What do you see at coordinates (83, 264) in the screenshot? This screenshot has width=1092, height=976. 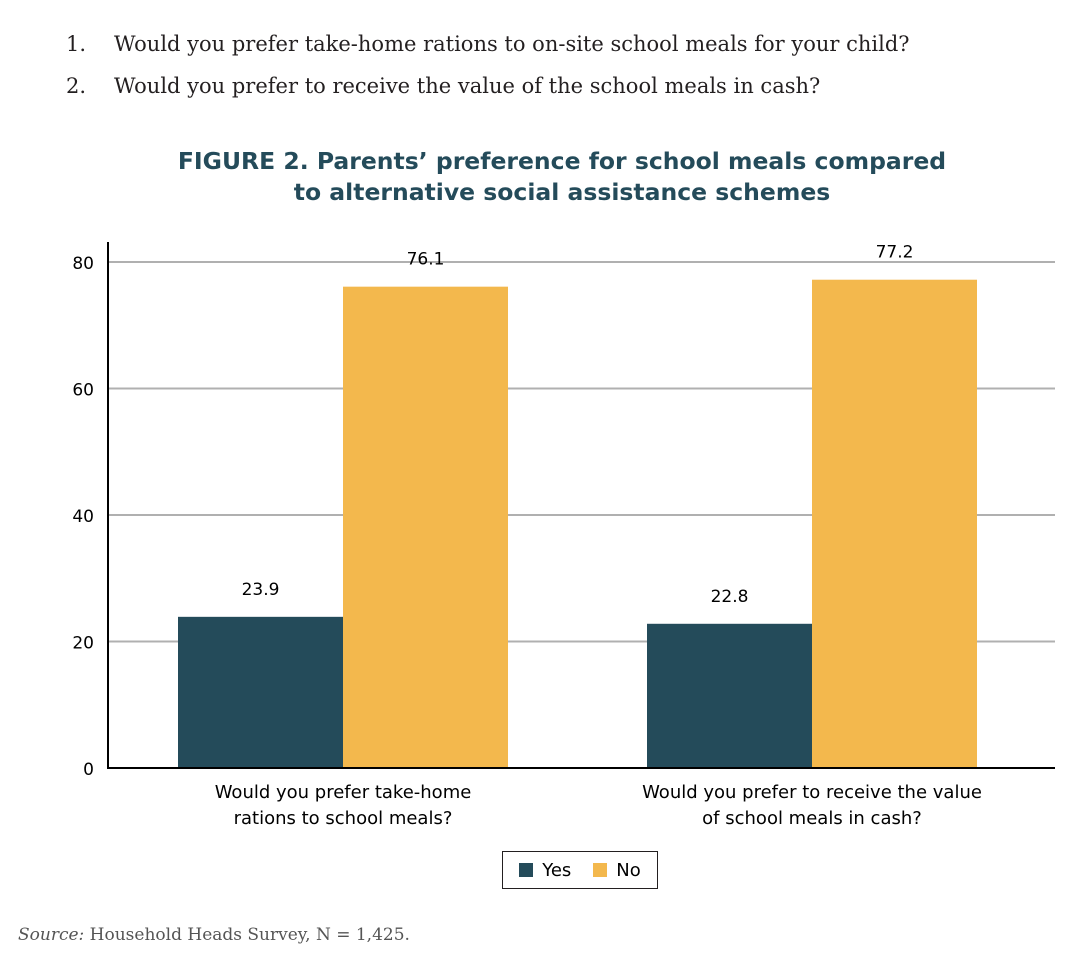 I see `y-tick-label: 80` at bounding box center [83, 264].